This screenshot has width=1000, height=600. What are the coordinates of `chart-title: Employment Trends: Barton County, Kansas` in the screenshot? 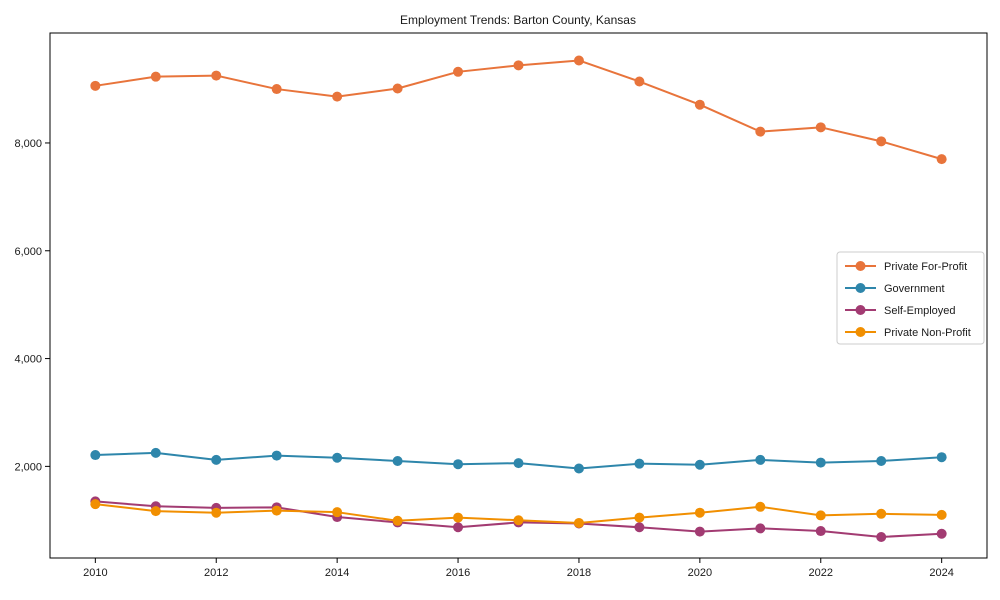 It's located at (518, 20).